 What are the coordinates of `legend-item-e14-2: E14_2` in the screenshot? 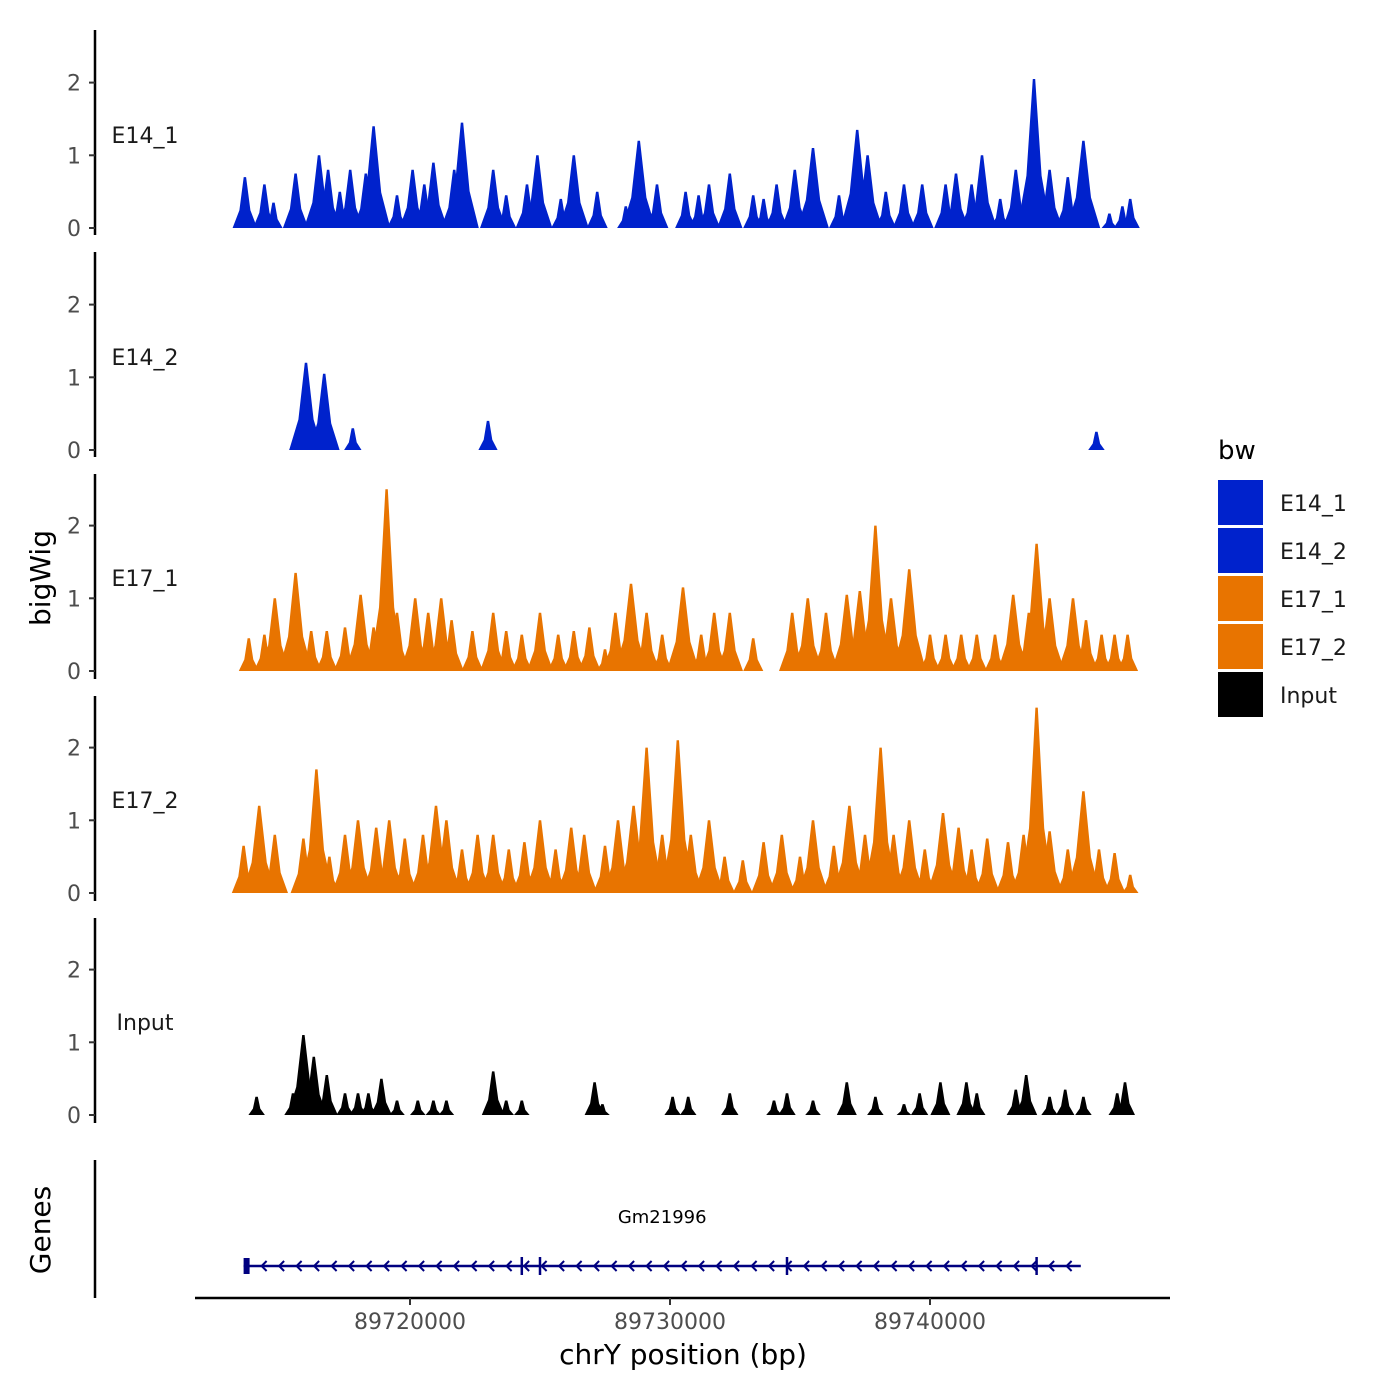 It's located at (1282, 550).